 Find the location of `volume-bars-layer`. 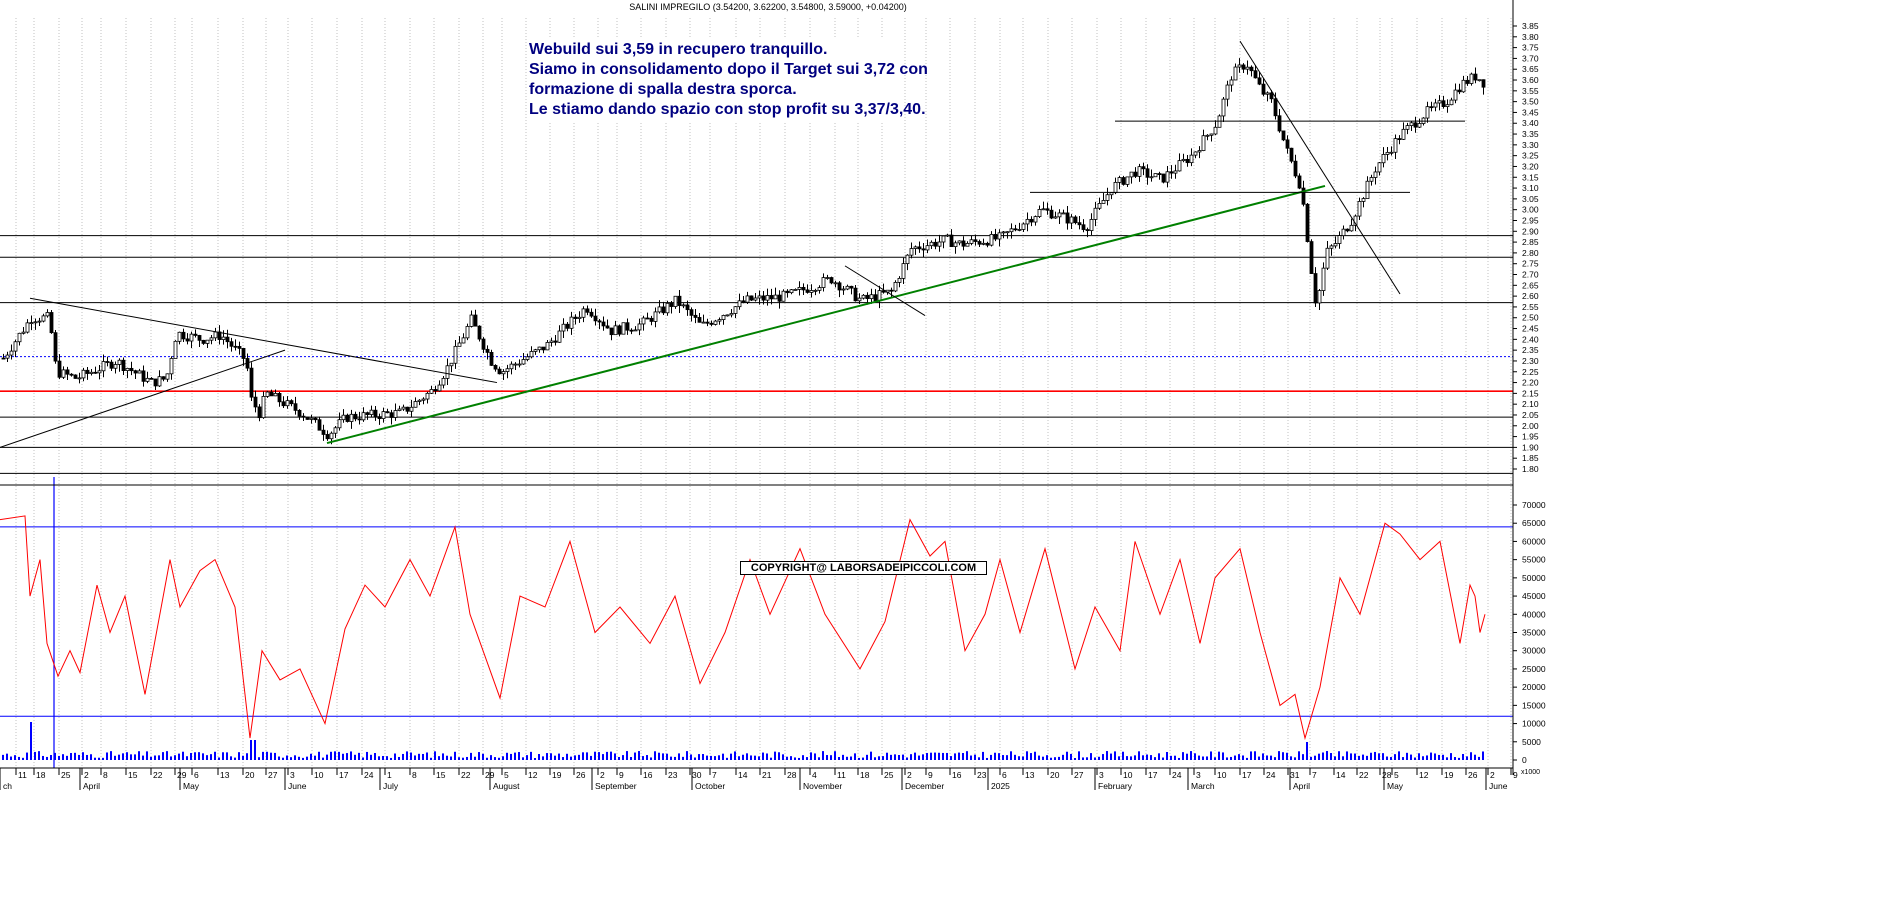

volume-bars-layer is located at coordinates (743, 741).